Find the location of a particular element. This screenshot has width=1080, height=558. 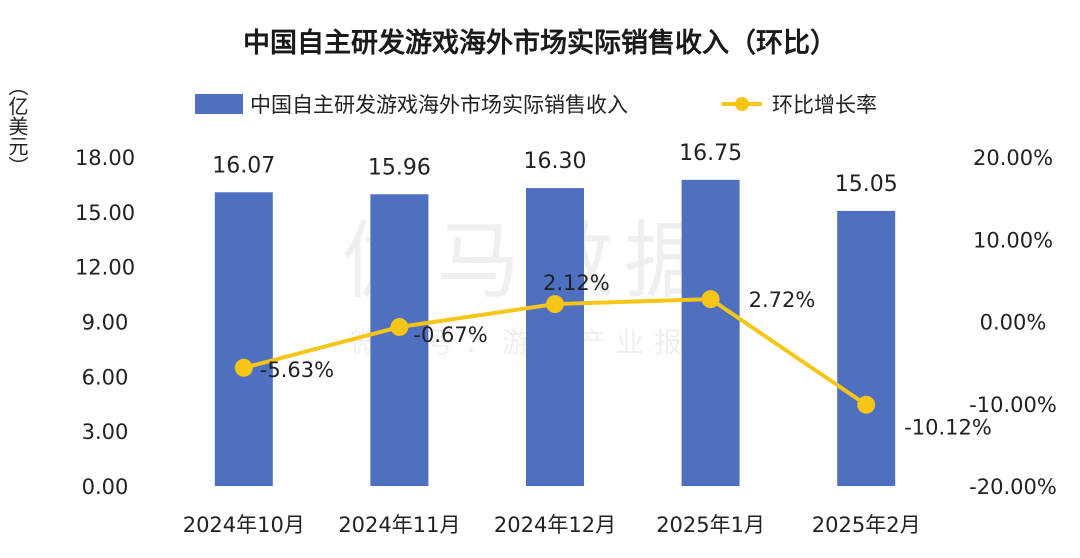

legend: 中国自主研发游戏海外市场实际销售收入 环比增长率 is located at coordinates (536, 105).